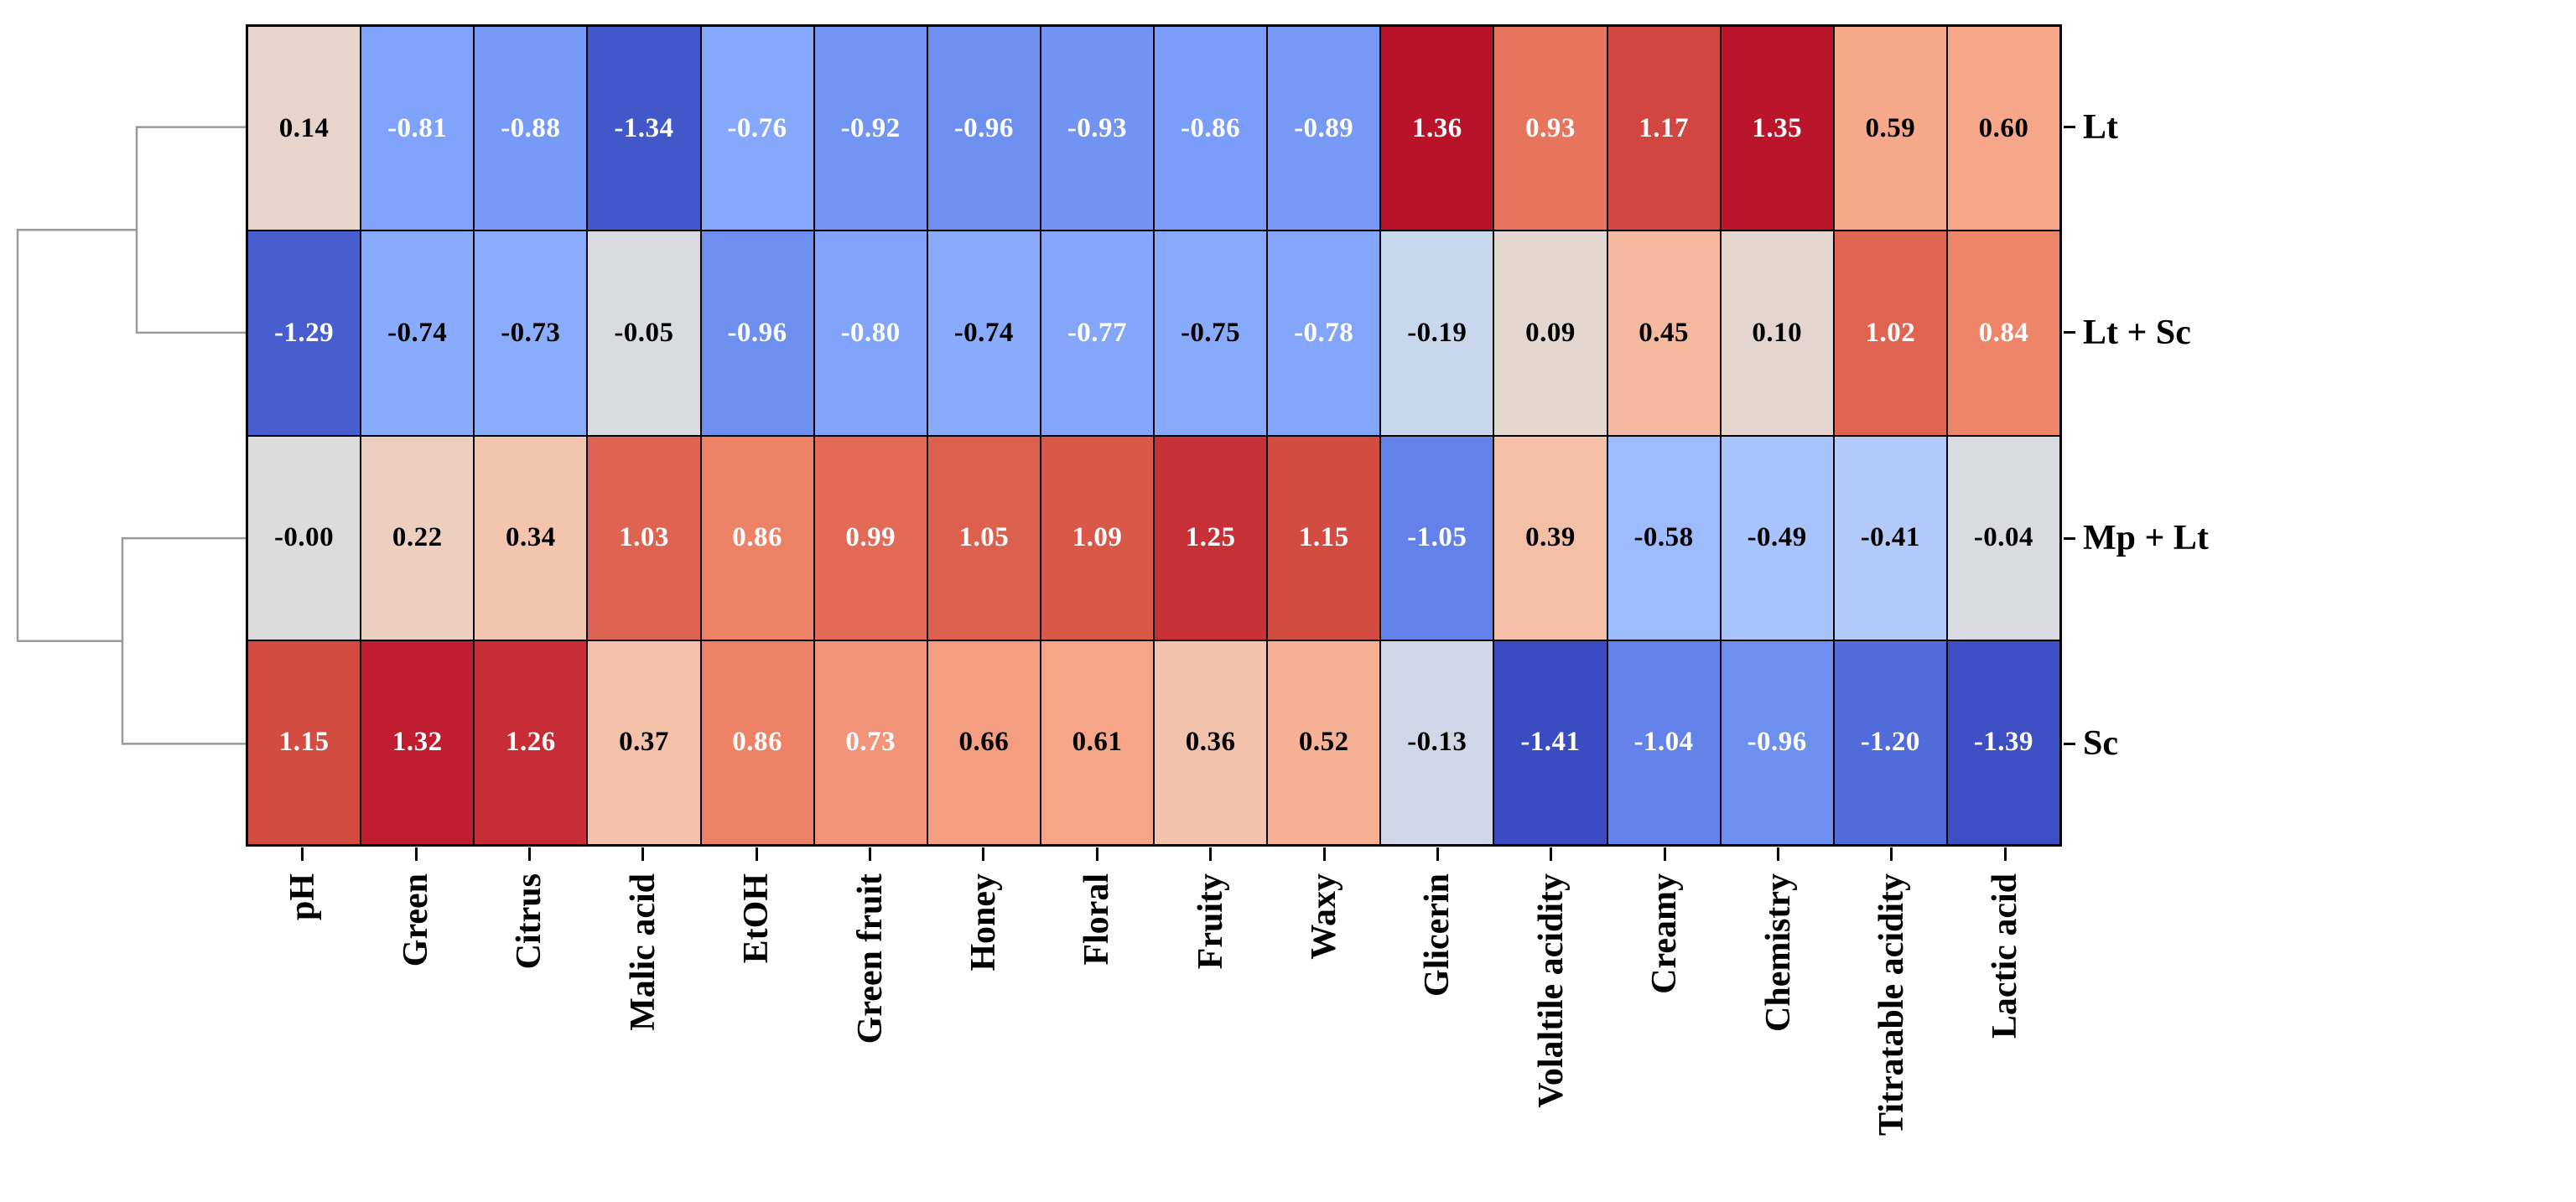  Describe the element at coordinates (2004, 743) in the screenshot. I see `cell-value: -1.39` at that location.